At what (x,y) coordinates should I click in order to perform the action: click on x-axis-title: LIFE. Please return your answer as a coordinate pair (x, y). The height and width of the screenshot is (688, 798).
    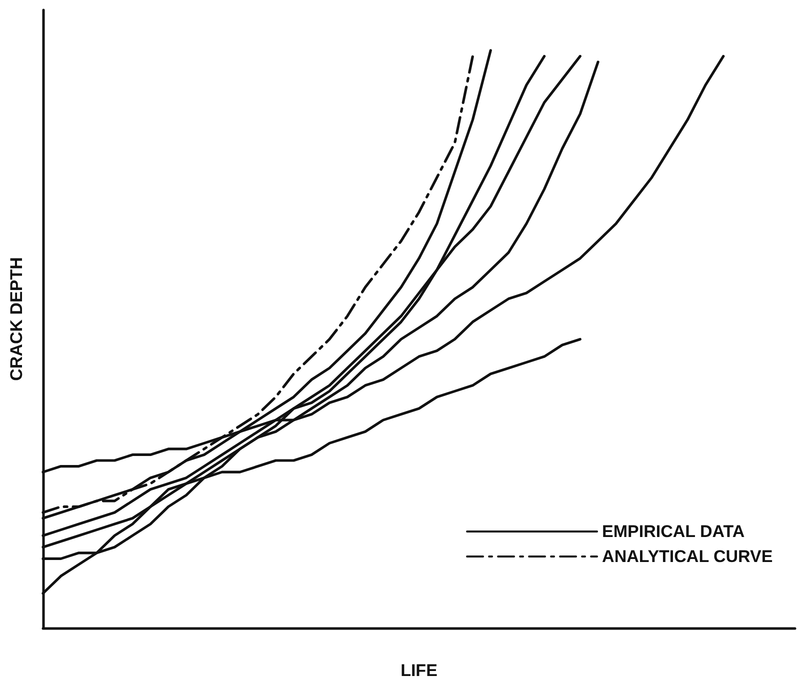
    Looking at the image, I should click on (419, 670).